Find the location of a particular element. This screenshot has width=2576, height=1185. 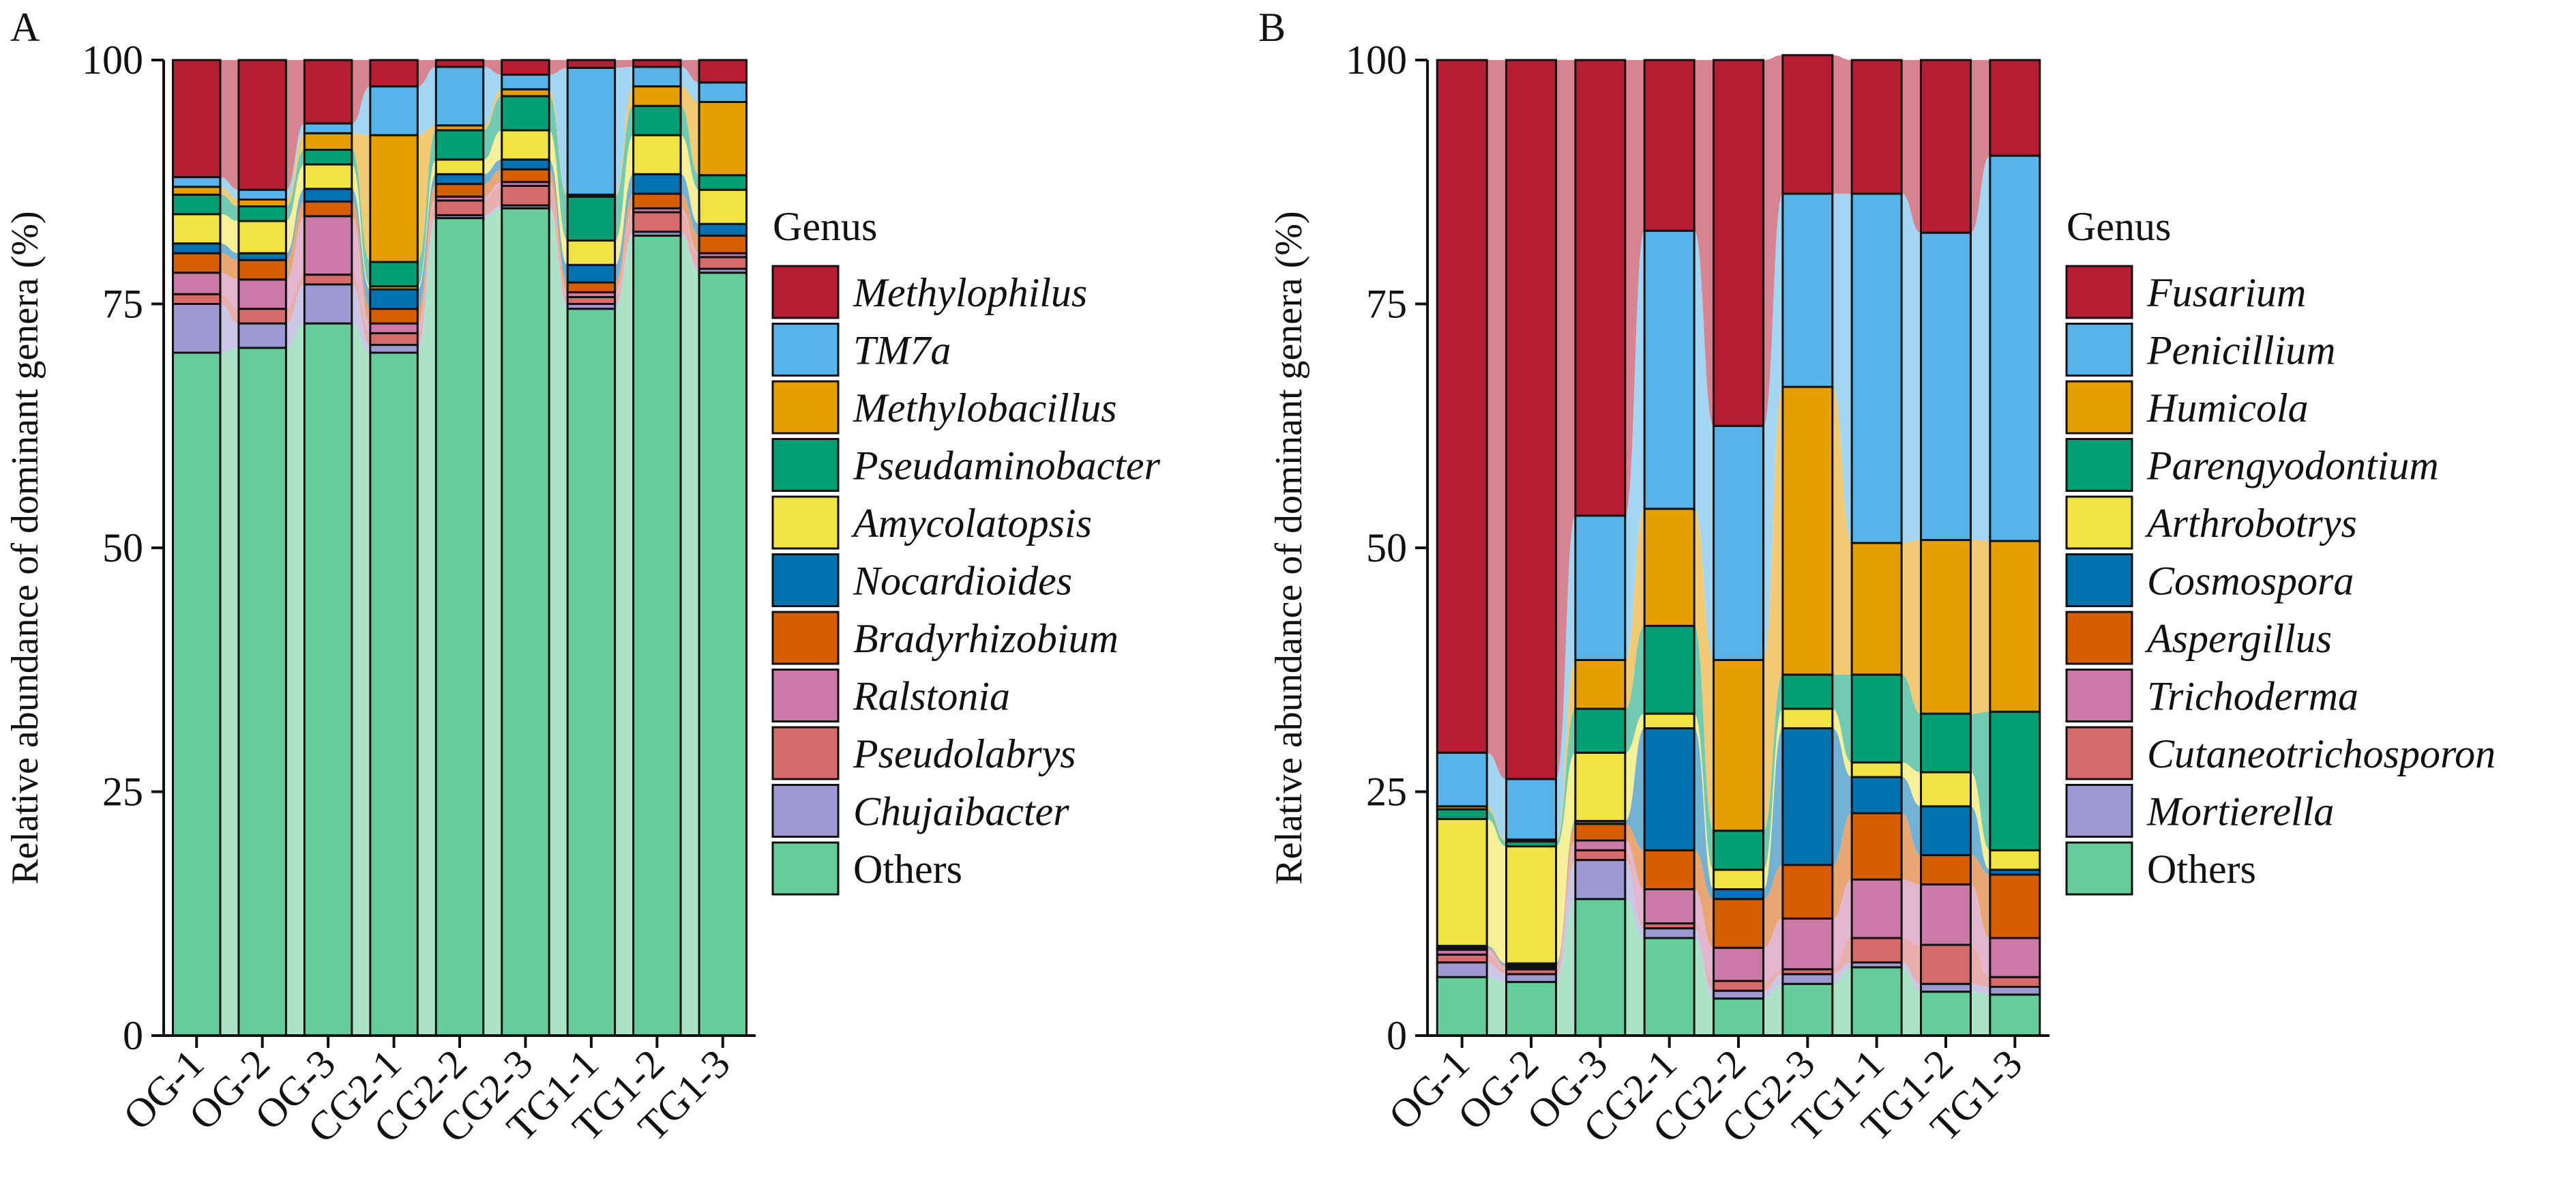

bar-segment-tg1-1-parengyodontium is located at coordinates (1876, 719).